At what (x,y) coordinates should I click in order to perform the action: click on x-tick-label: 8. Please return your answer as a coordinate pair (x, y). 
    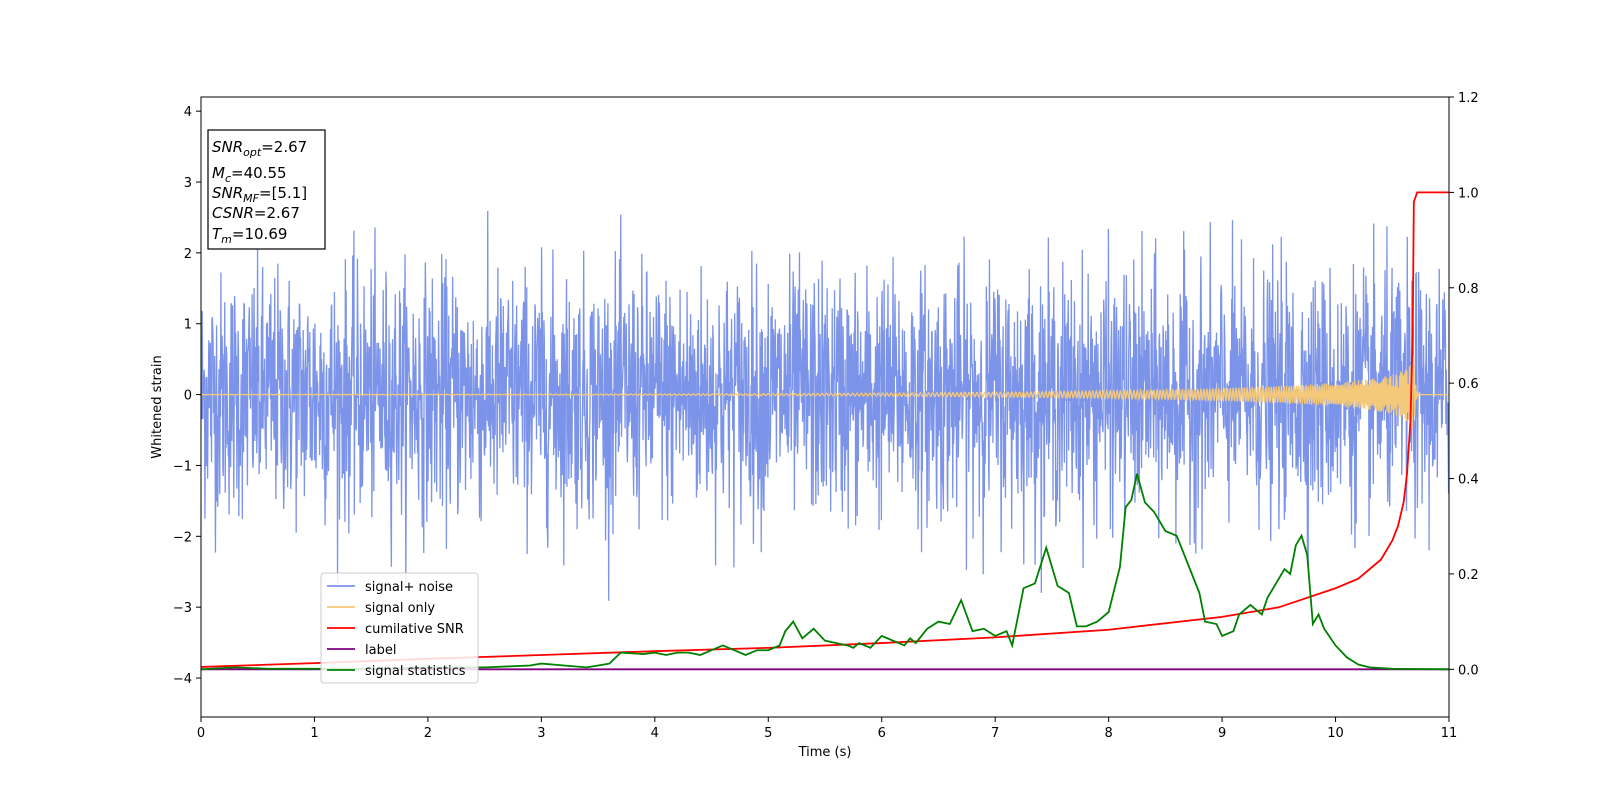
    Looking at the image, I should click on (1108, 733).